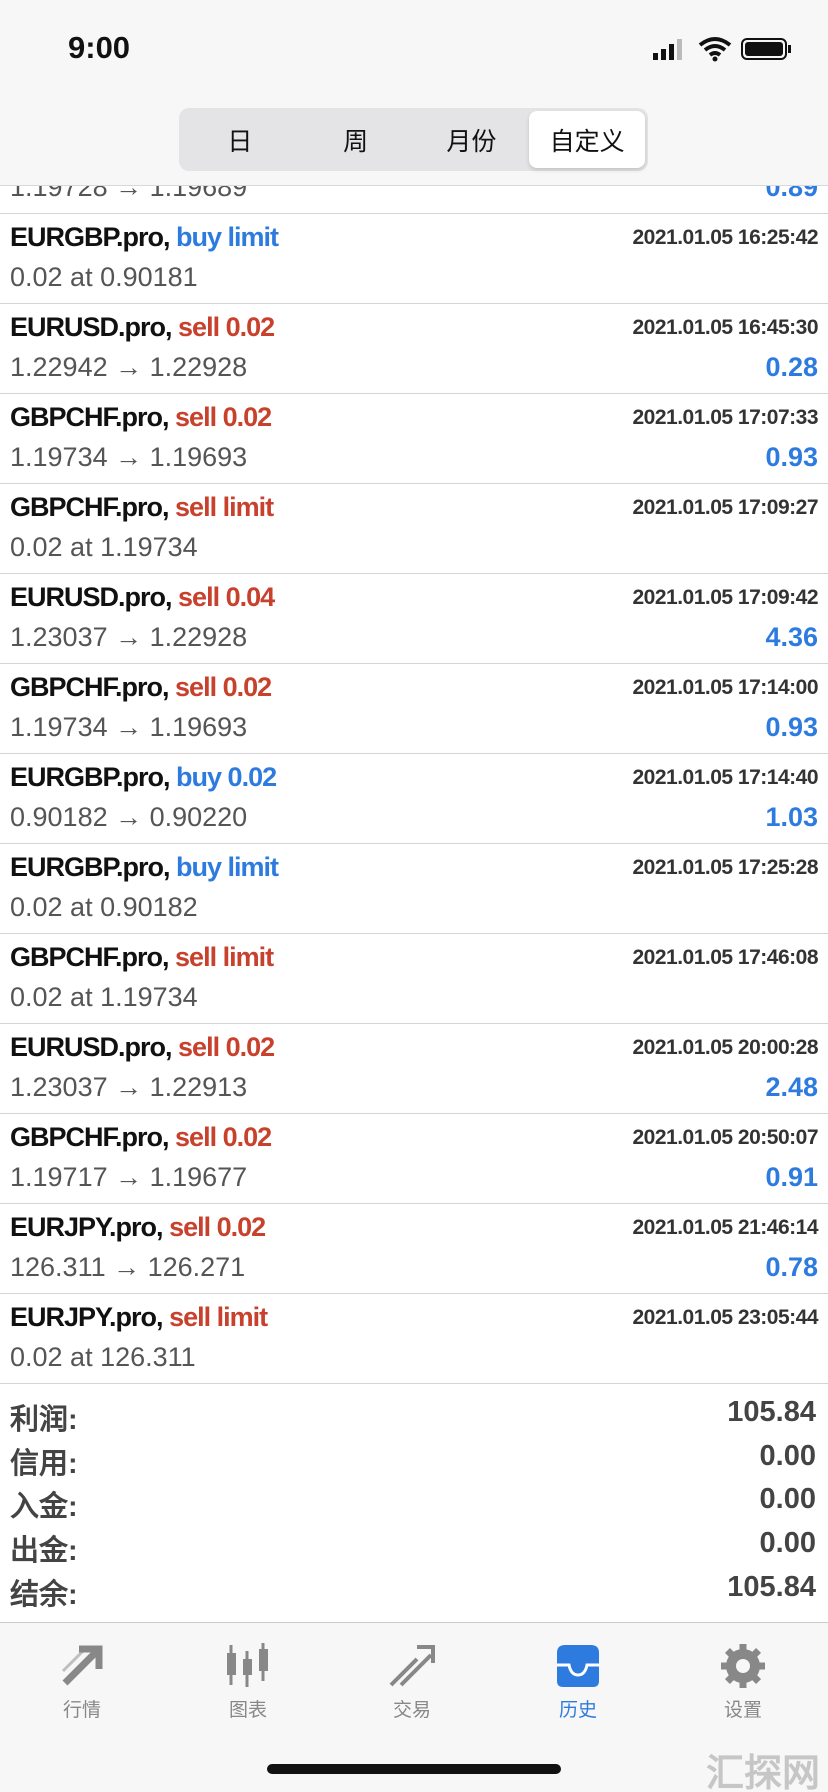  I want to click on profit: 0.89, so click(791, 193).